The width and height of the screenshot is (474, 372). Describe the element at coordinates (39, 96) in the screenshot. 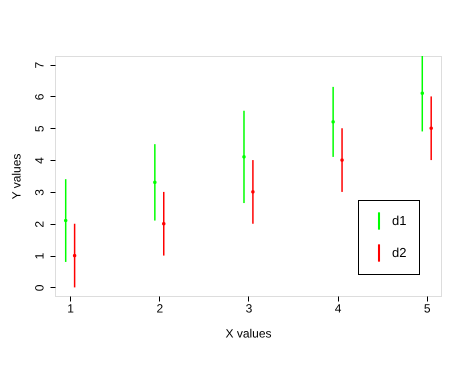

I see `y-tick-label: 6` at that location.